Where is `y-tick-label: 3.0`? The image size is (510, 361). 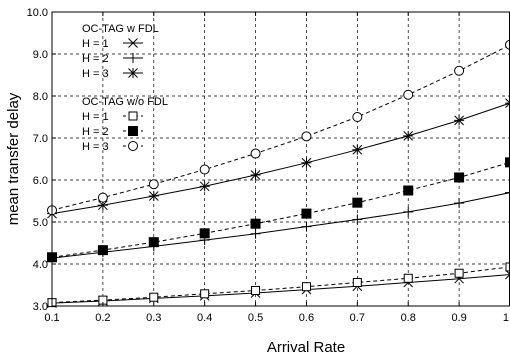
y-tick-label: 3.0 is located at coordinates (40, 307).